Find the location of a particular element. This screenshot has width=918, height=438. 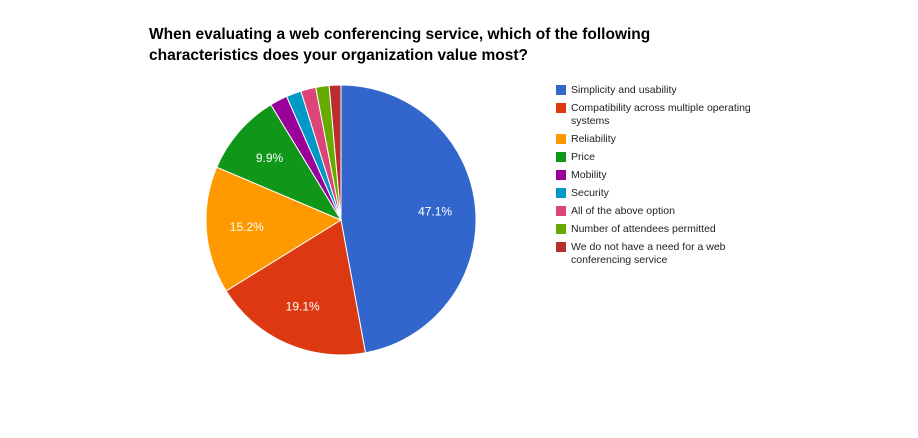

legend-item: Simplicity and usability is located at coordinates (671, 90).